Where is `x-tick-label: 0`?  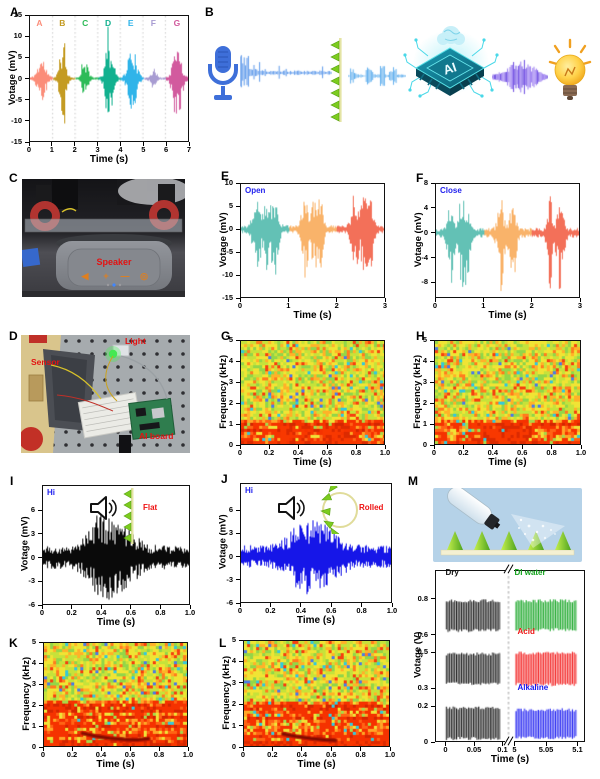
x-tick-label: 0 is located at coordinates (434, 452).